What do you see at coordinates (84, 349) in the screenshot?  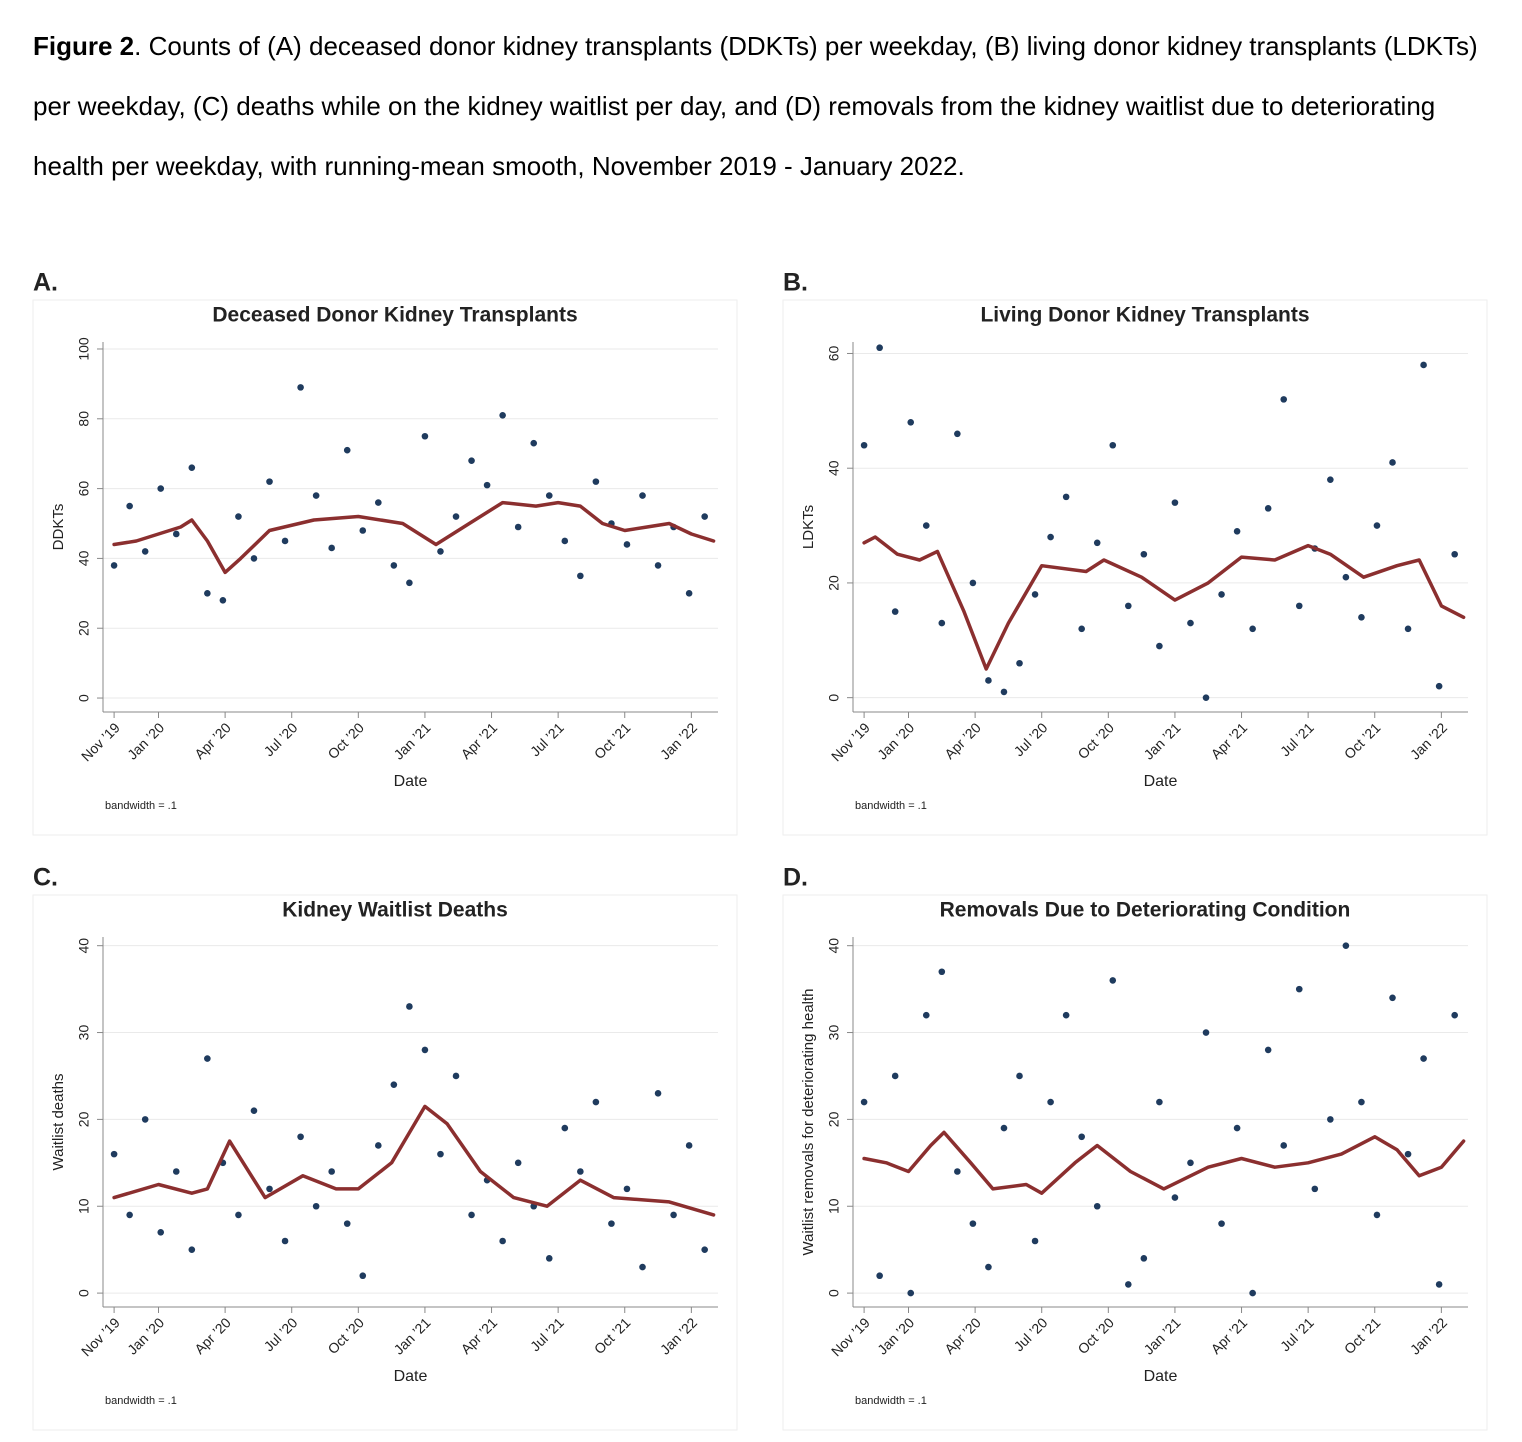 I see `y-tick-label: 100` at bounding box center [84, 349].